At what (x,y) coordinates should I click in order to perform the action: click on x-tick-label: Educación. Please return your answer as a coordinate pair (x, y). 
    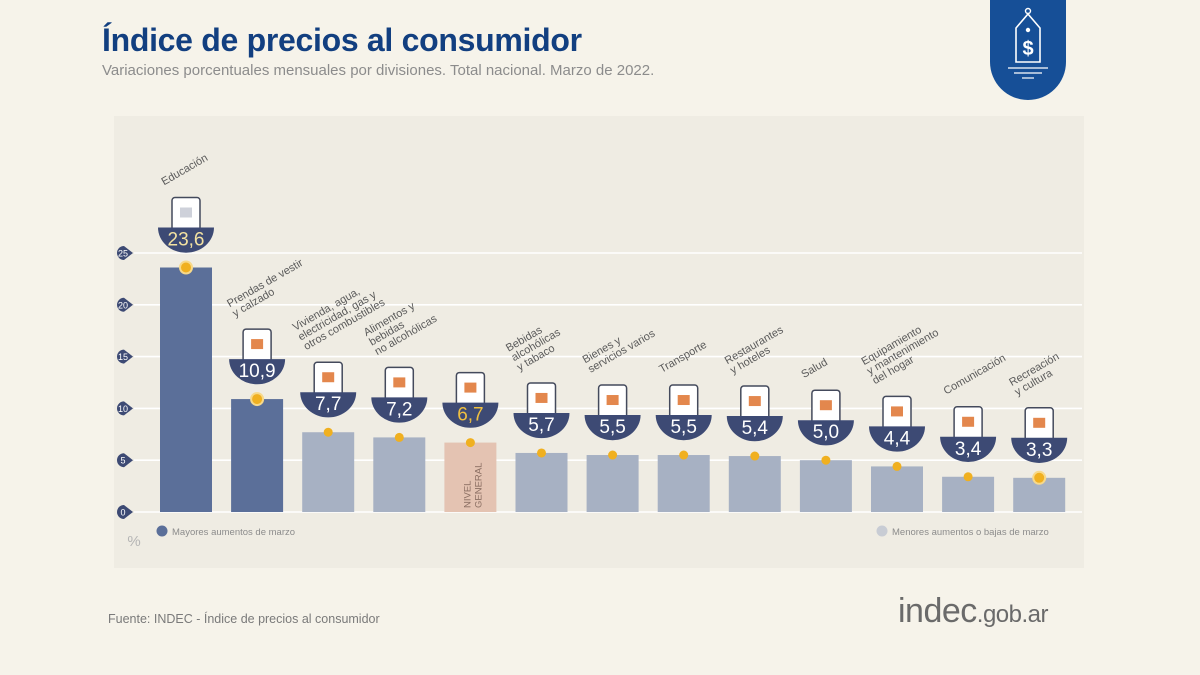
    Looking at the image, I should click on (185, 170).